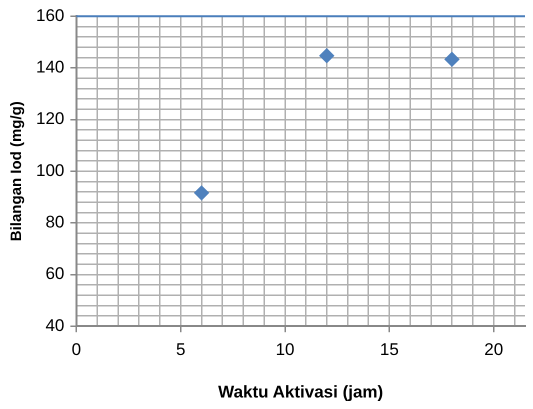  I want to click on y-tick-label: 40, so click(54, 325).